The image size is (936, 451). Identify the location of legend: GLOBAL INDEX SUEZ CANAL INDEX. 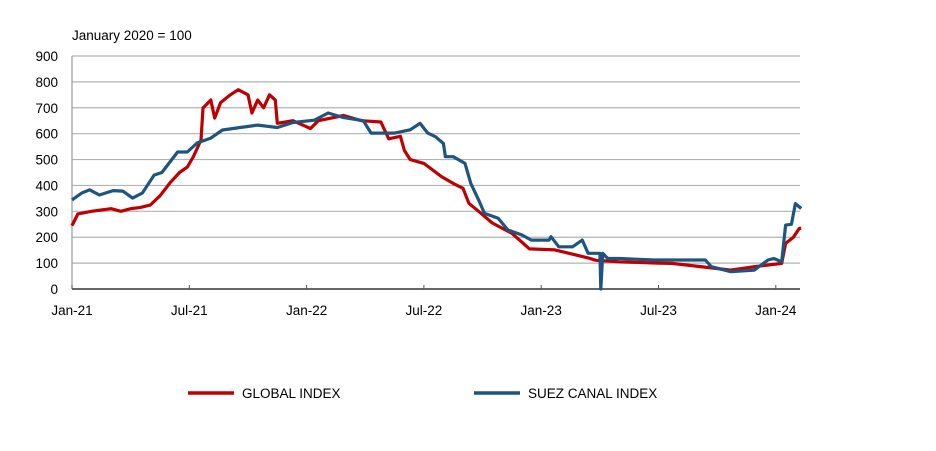
(422, 393).